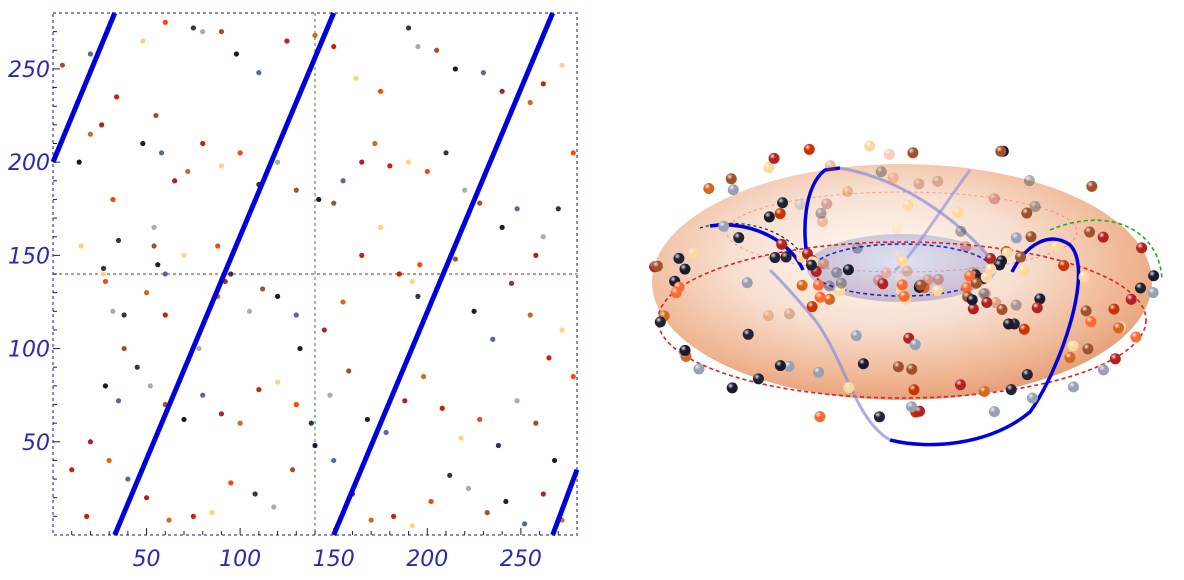  Describe the element at coordinates (427, 559) in the screenshot. I see `x-tick-label: 200` at that location.